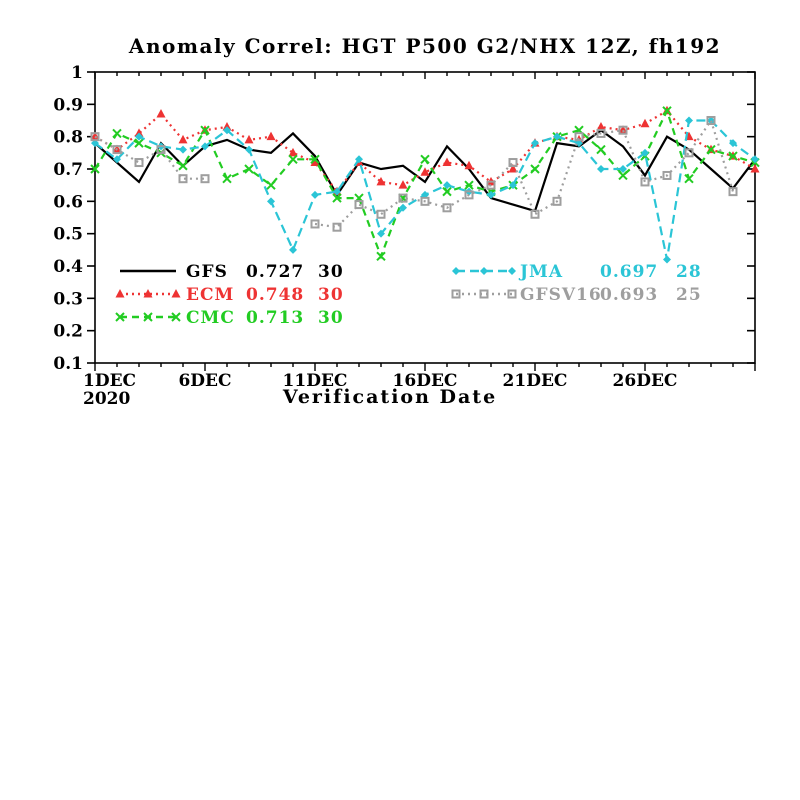 The height and width of the screenshot is (800, 800). I want to click on y-tick-label: 0.5, so click(68, 235).